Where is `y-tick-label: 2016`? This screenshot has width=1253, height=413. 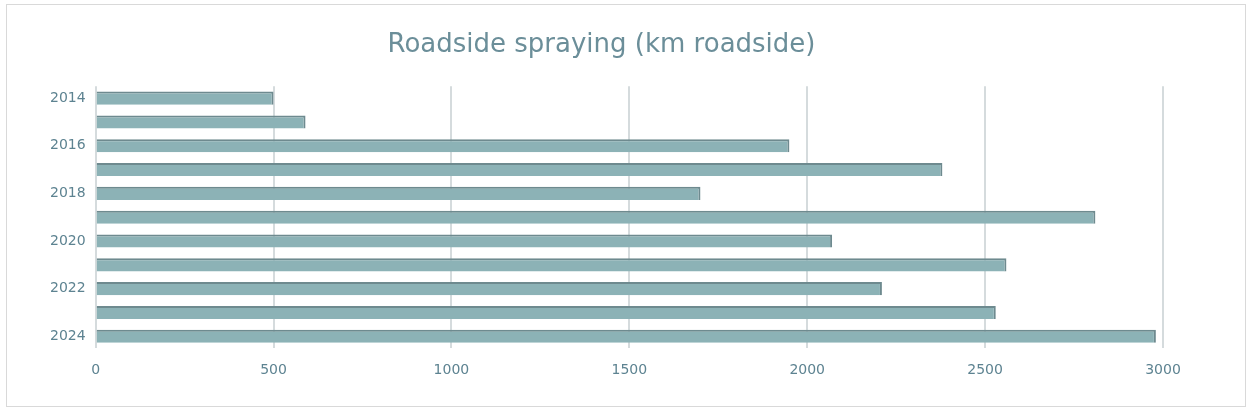 y-tick-label: 2016 is located at coordinates (67, 144).